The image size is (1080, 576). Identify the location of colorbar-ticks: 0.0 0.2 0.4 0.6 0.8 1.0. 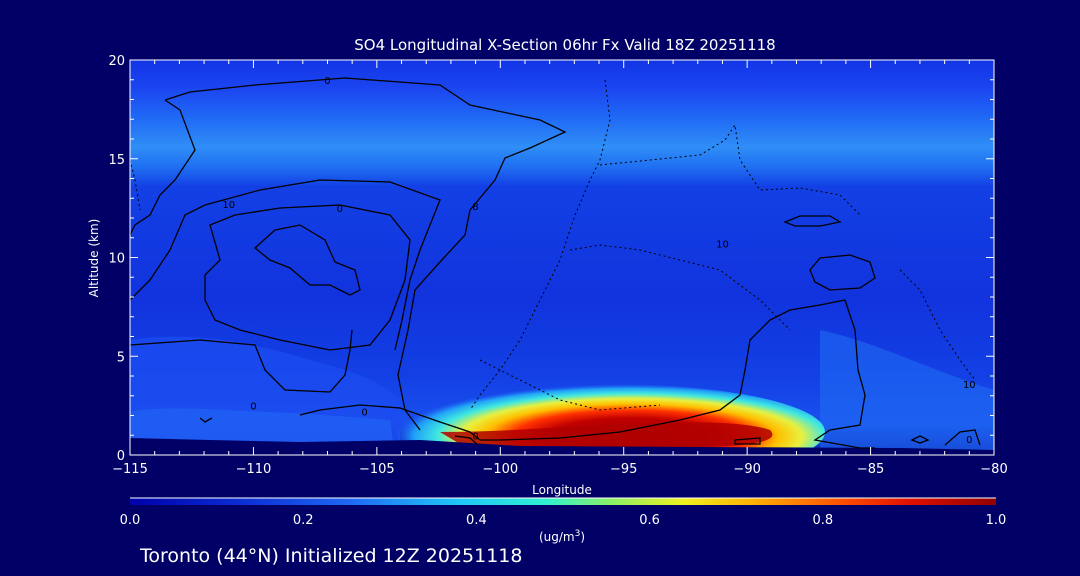
(563, 520).